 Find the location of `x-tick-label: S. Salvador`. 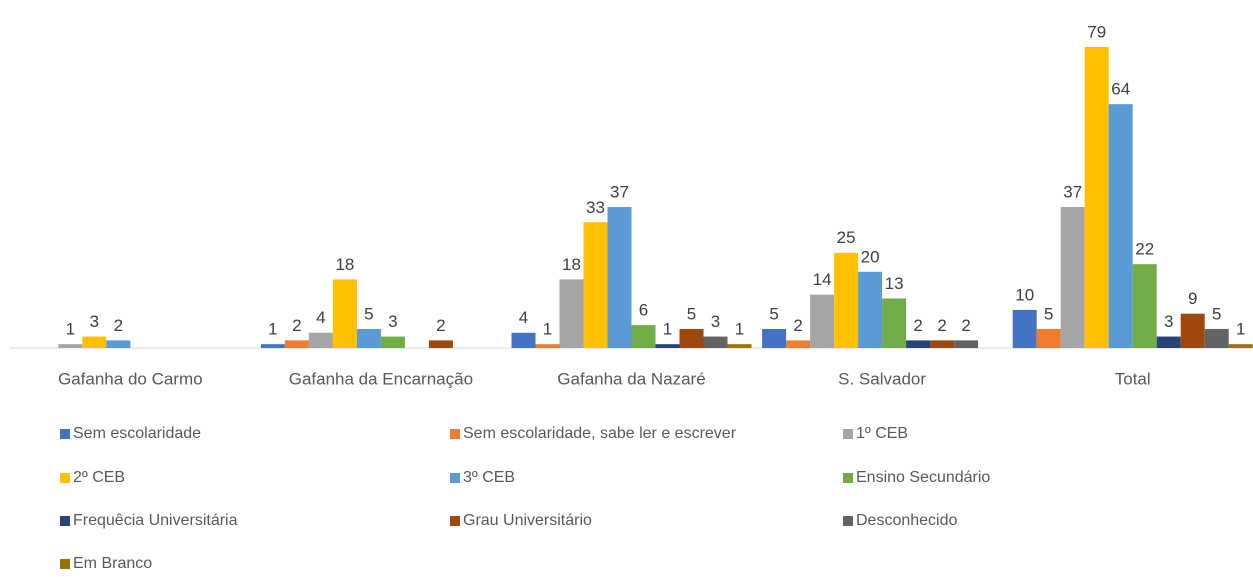

x-tick-label: S. Salvador is located at coordinates (882, 378).